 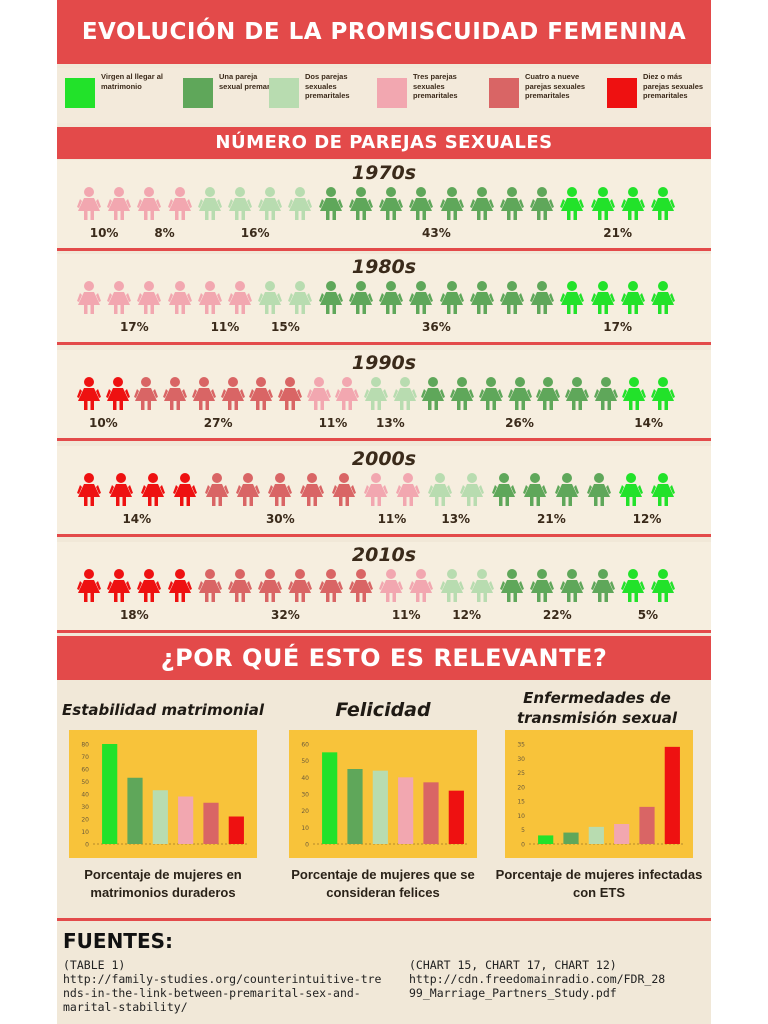 What do you see at coordinates (384, 143) in the screenshot?
I see `section-banner-partners: NÚMERO DE PAREJAS SEXUALES` at bounding box center [384, 143].